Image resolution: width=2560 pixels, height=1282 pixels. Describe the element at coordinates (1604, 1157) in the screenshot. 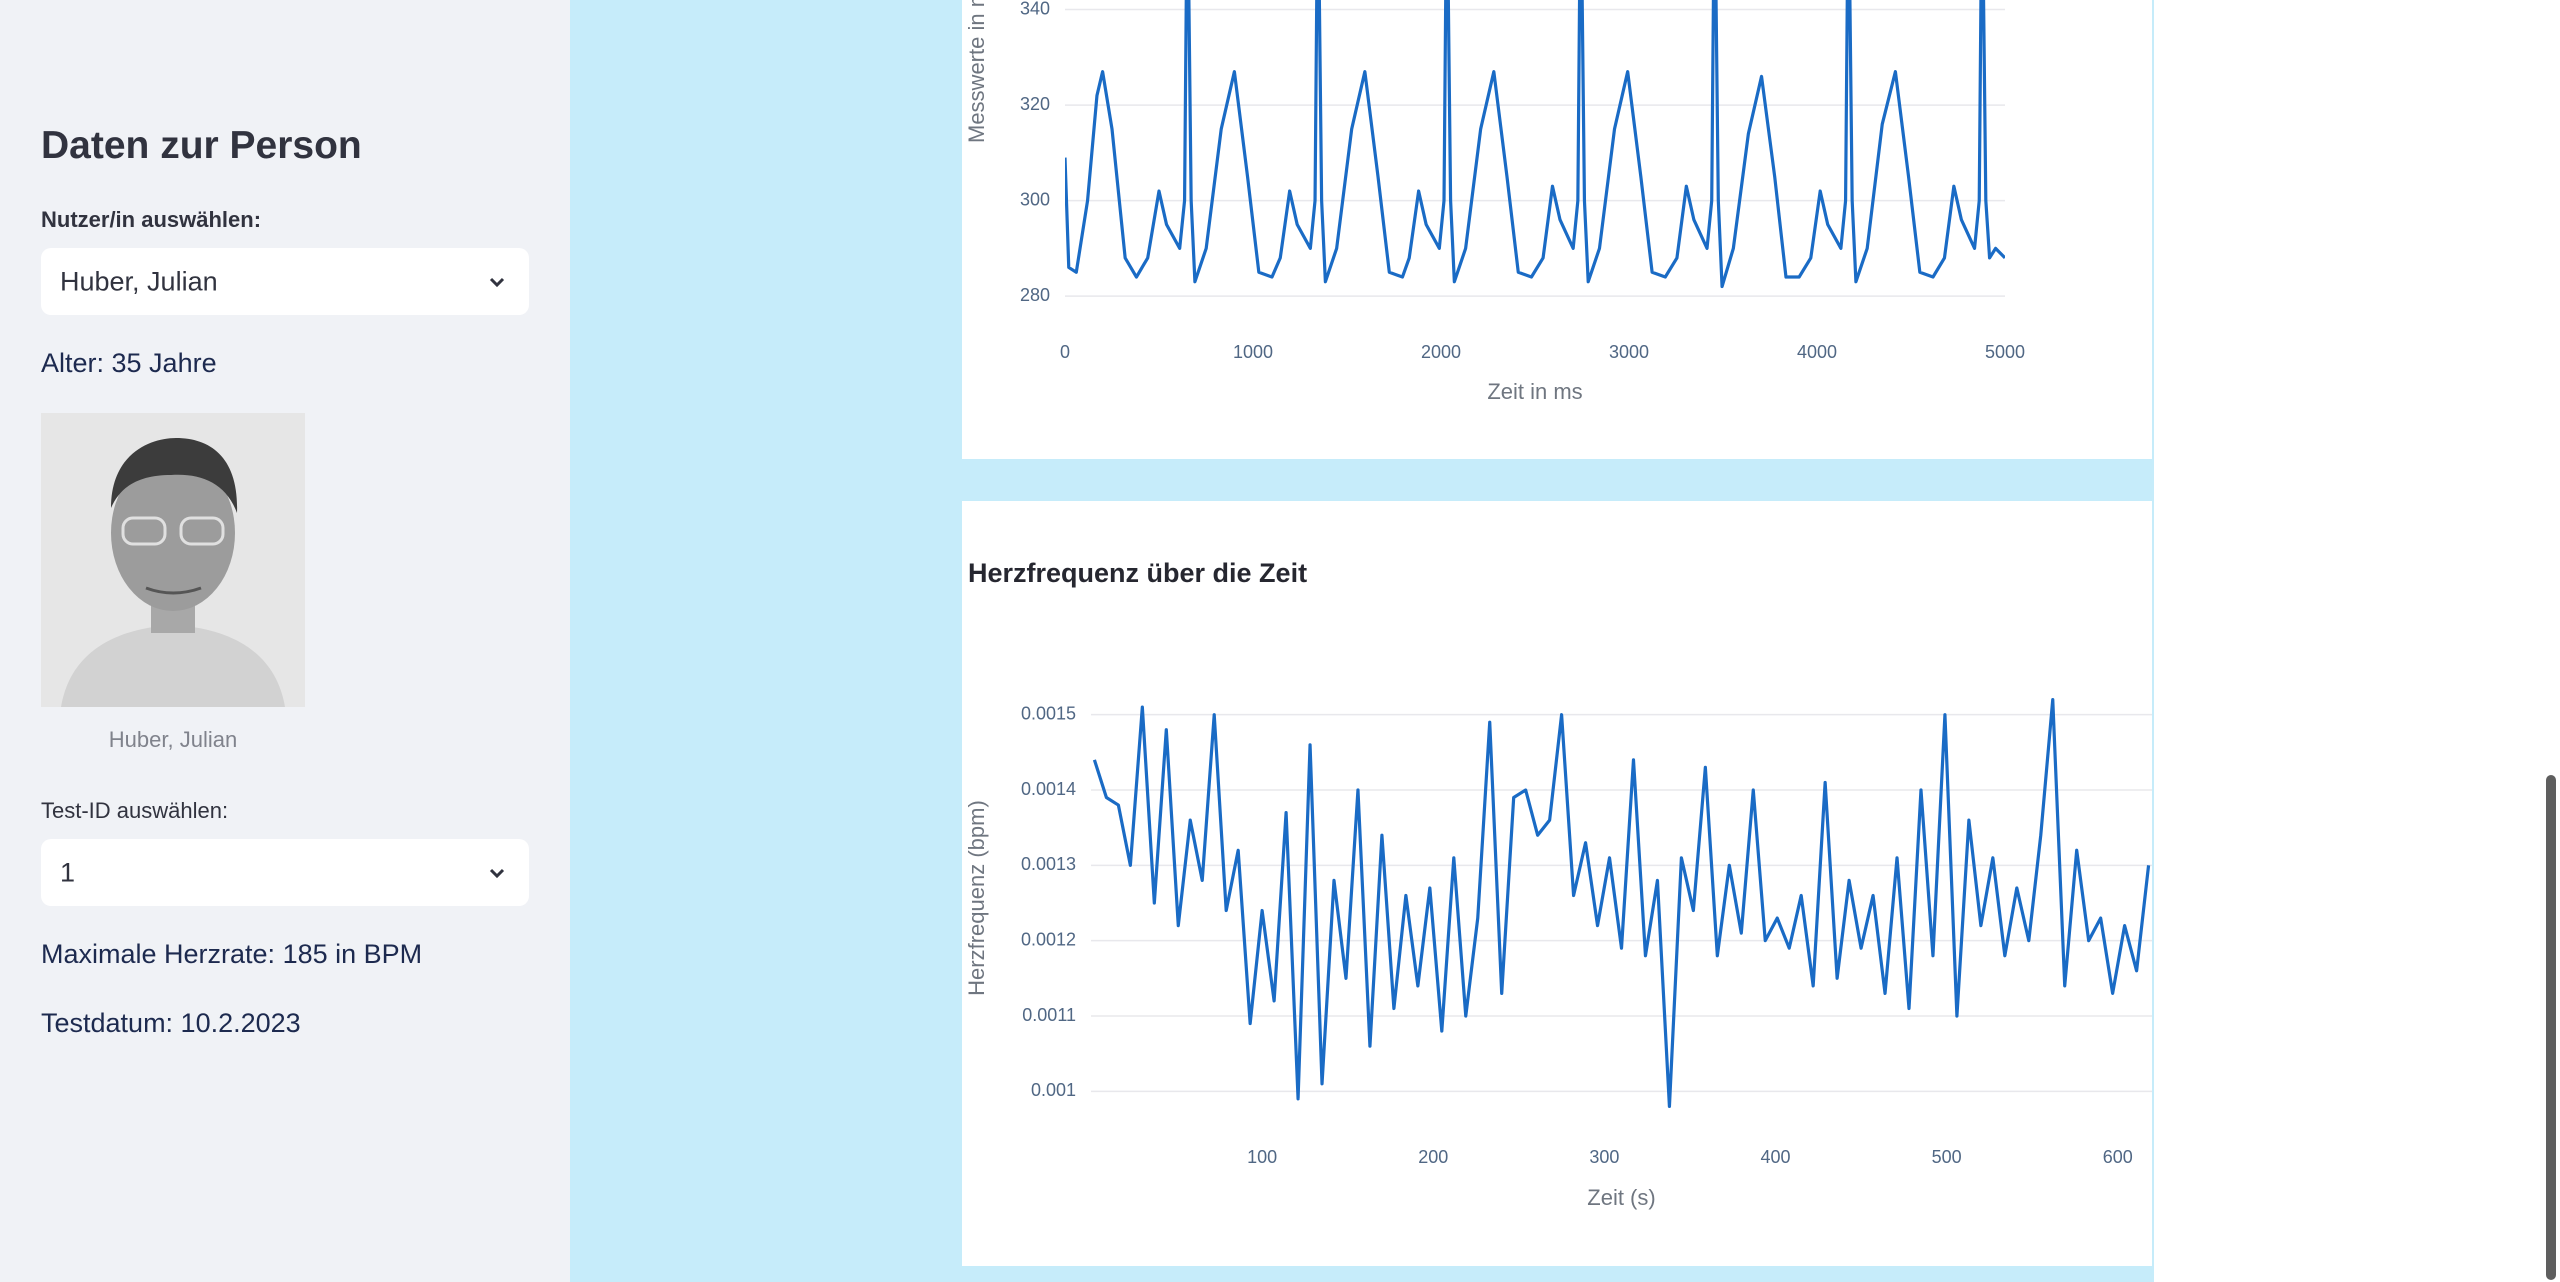

I see `x-tick-label: 300` at that location.